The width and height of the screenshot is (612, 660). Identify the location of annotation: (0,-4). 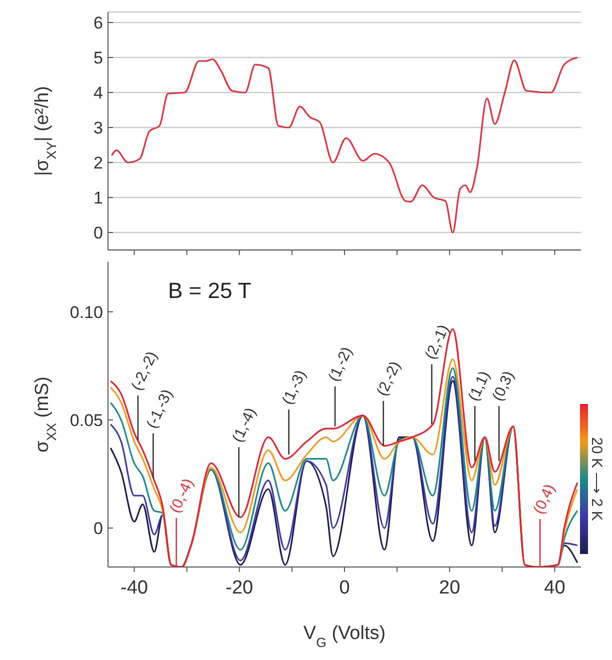
(182, 496).